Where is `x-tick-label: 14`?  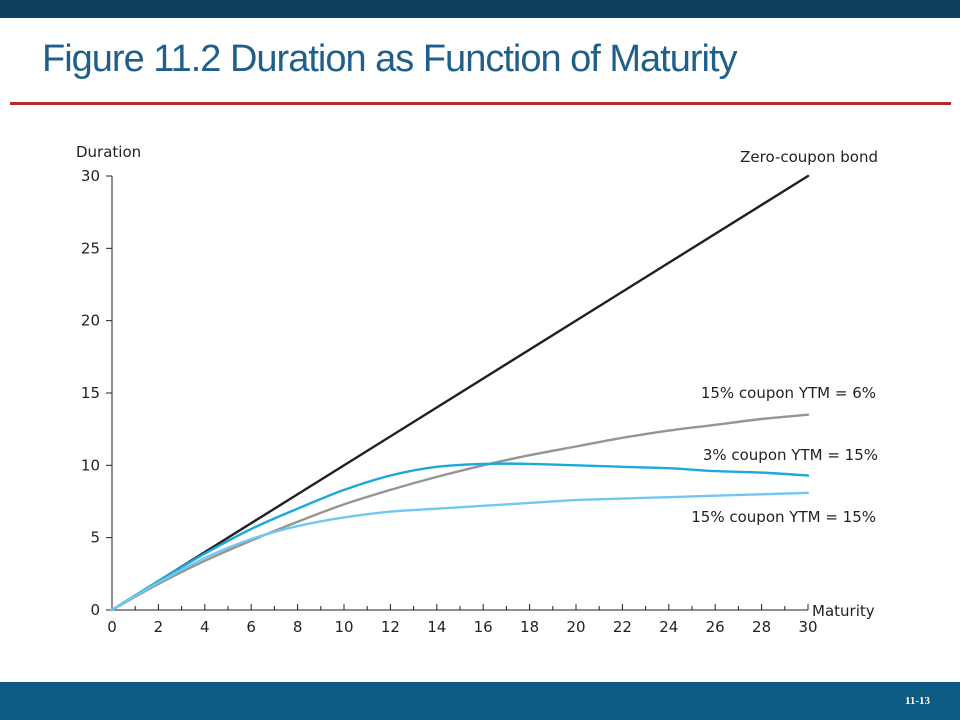
x-tick-label: 14 is located at coordinates (436, 627).